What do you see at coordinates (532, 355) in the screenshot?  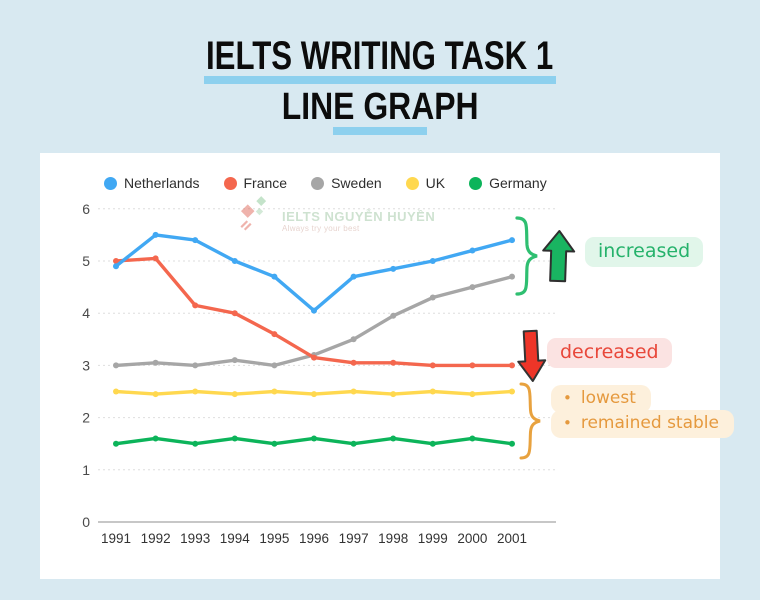 I see `down-arrow-icon` at bounding box center [532, 355].